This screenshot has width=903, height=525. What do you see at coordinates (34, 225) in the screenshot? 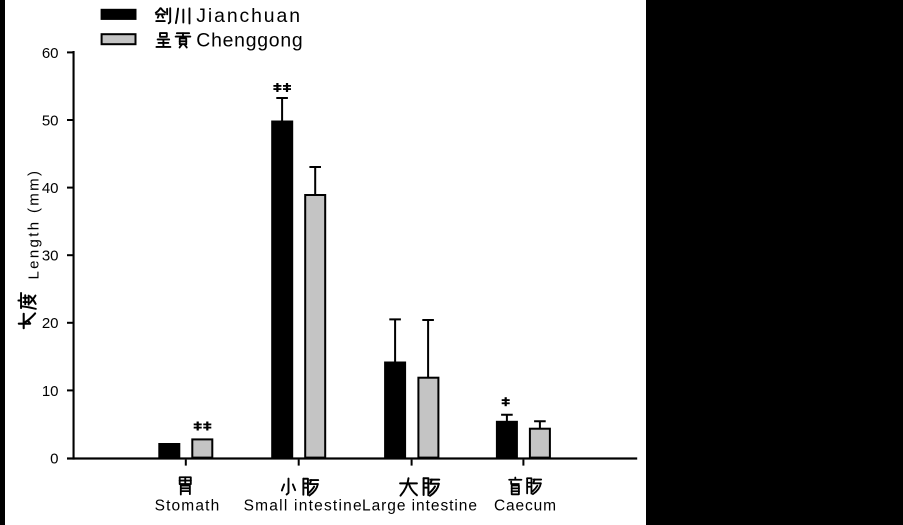
I see `svg-text: Length (mm)` at bounding box center [34, 225].